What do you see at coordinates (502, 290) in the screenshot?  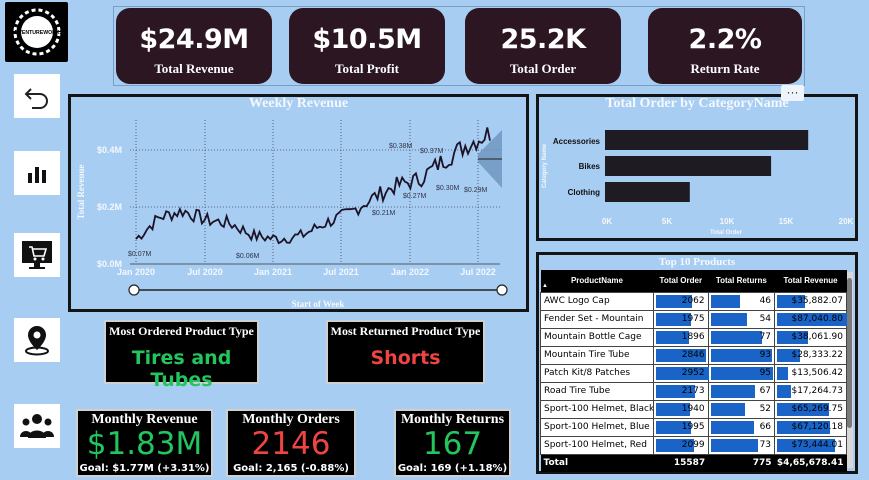 I see `date-range-slider-end-handle` at bounding box center [502, 290].